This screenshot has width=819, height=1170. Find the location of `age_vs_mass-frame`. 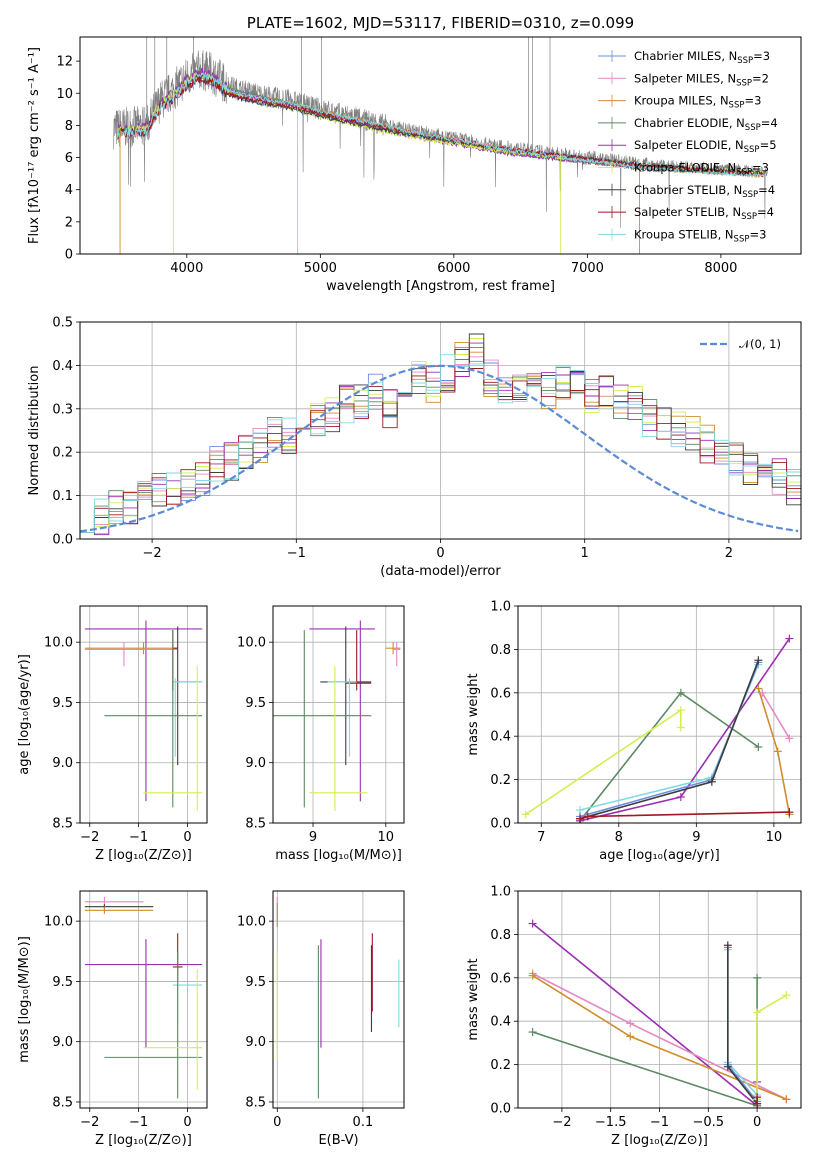

age_vs_mass-frame is located at coordinates (338, 714).